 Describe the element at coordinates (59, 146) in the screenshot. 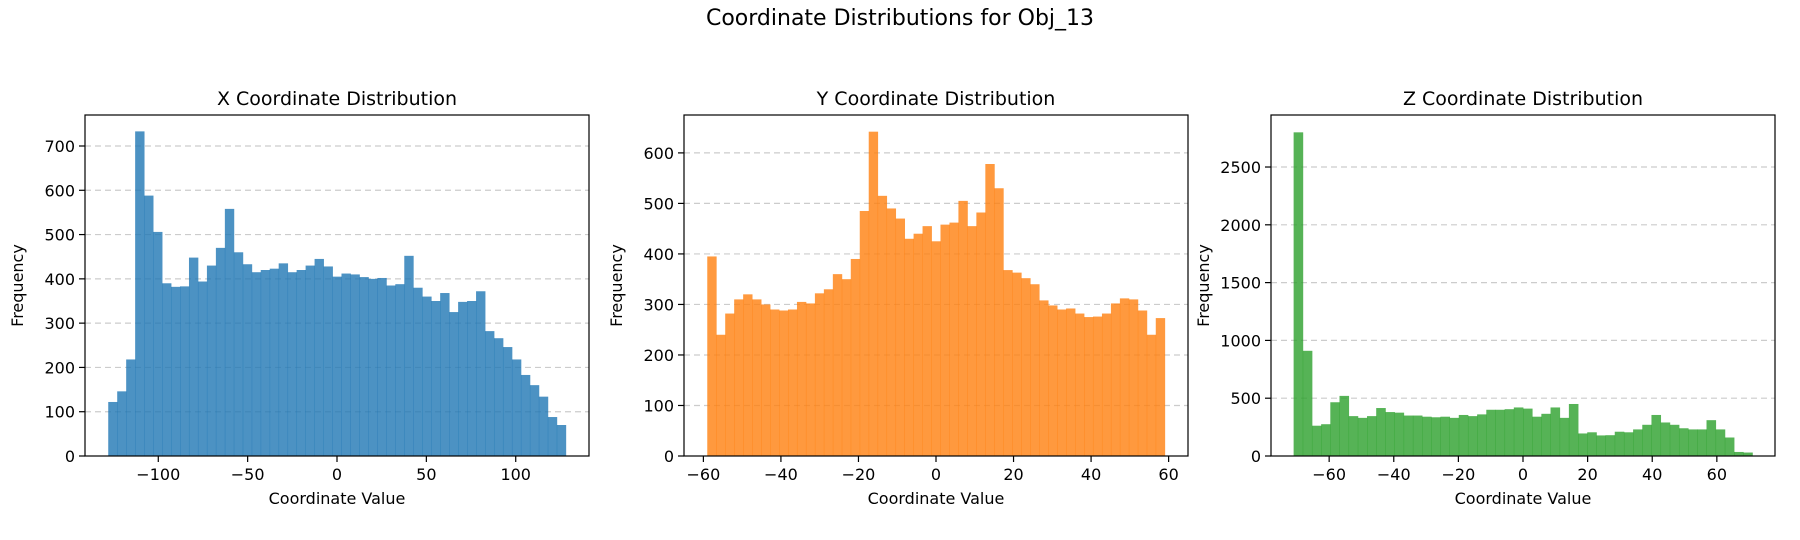

I see `y-tick-label: 700` at that location.